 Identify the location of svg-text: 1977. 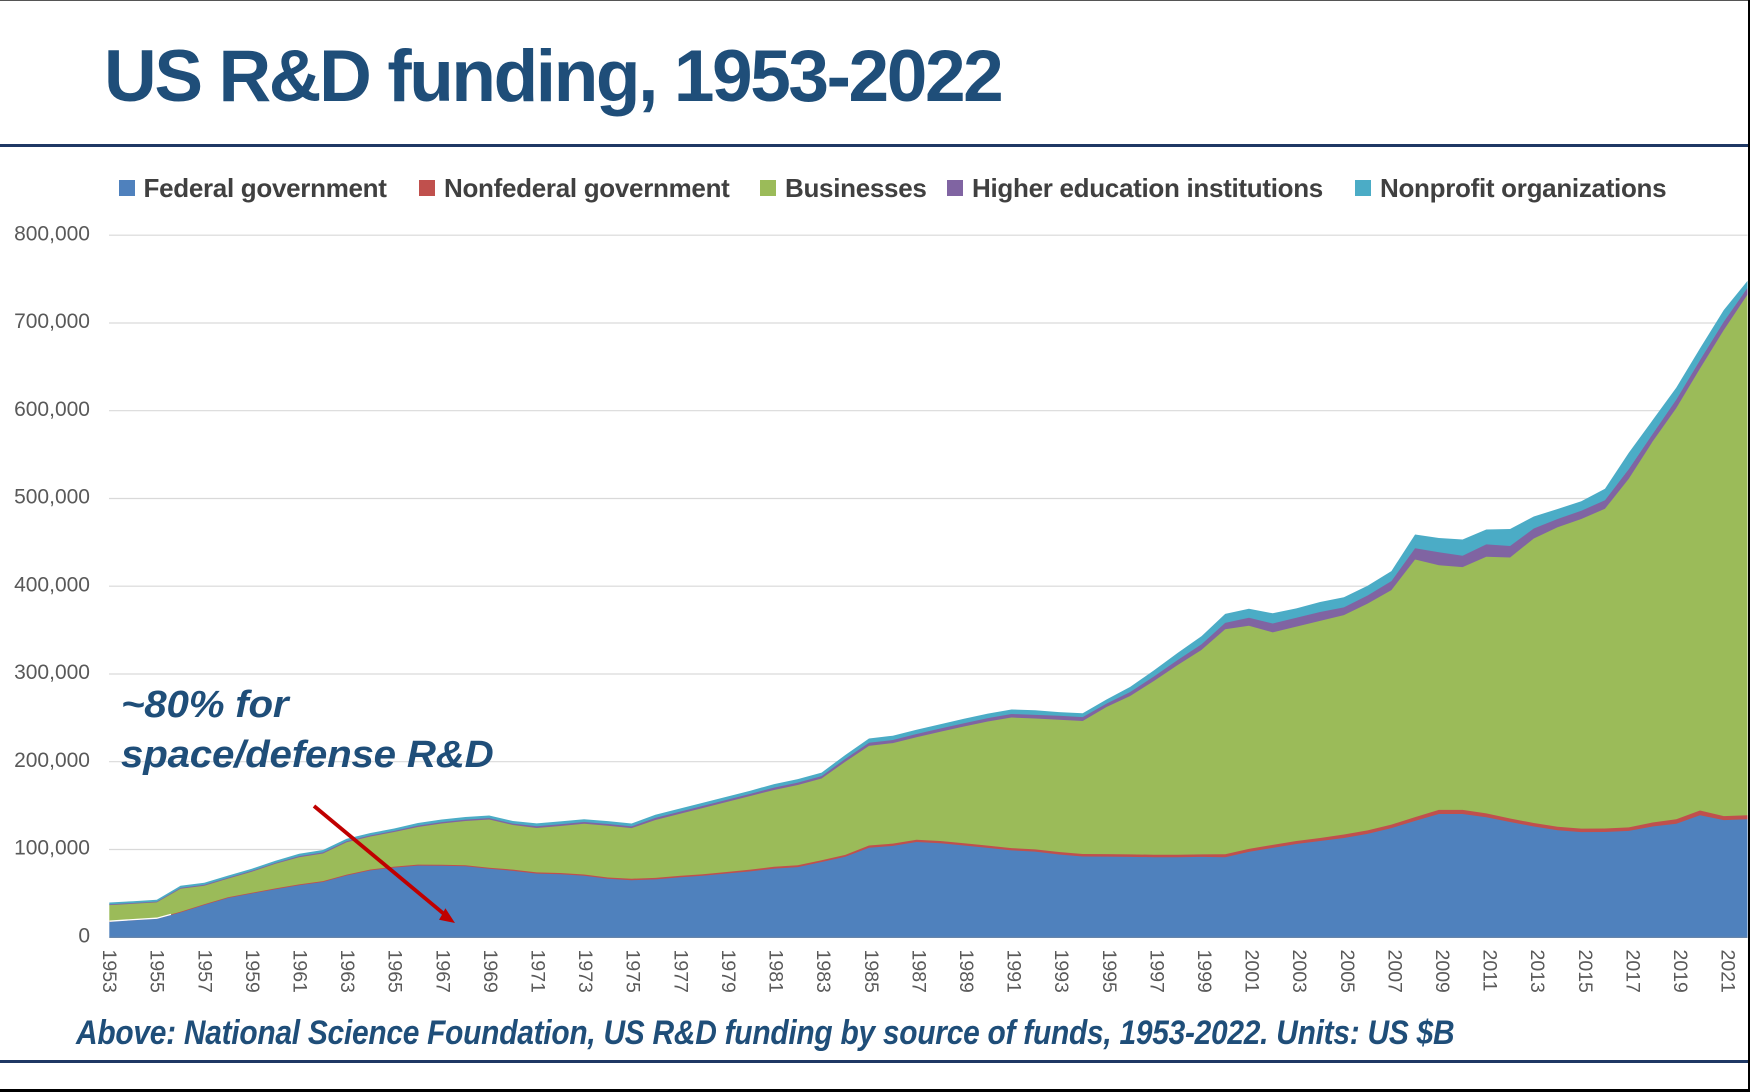
(680, 971).